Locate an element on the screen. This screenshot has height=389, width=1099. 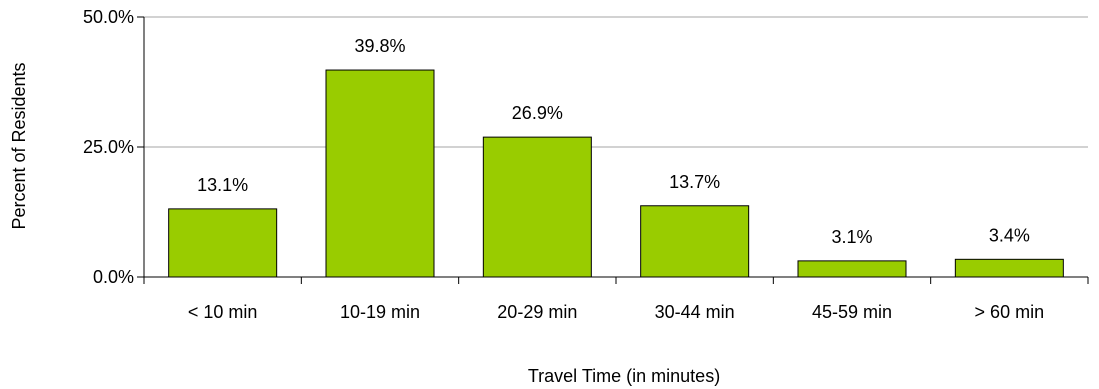
y-tick-label: 50.0% is located at coordinates (108, 17).